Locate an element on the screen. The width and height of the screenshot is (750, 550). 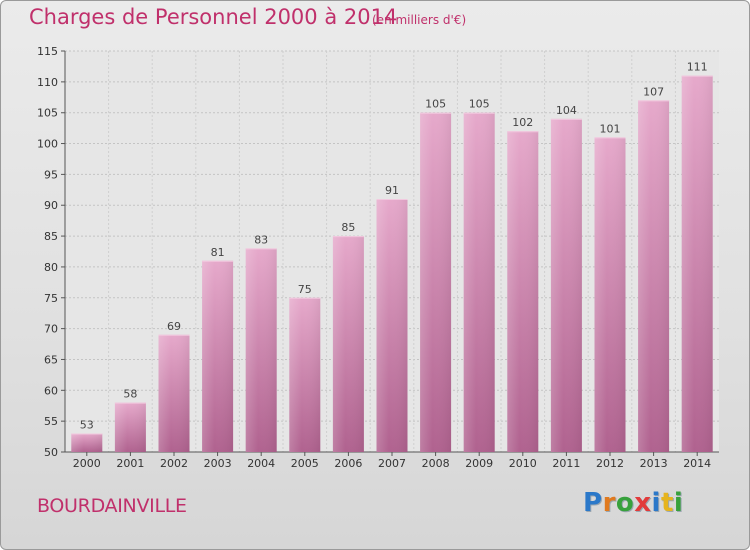
y-tick-label: 110 is located at coordinates (47, 82).